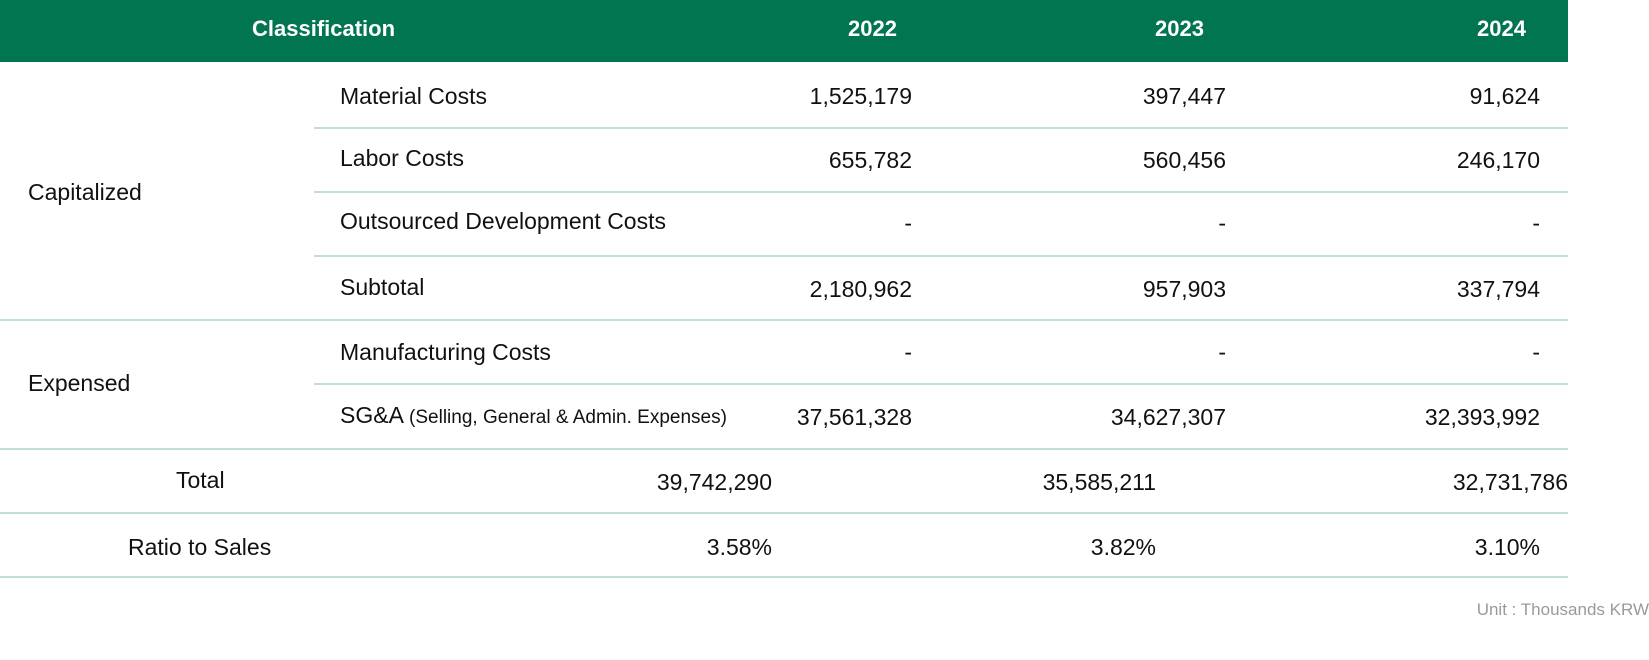 Image resolution: width=1649 pixels, height=660 pixels. What do you see at coordinates (860, 289) in the screenshot?
I see `cell-subtotal-2022: 2,180,962` at bounding box center [860, 289].